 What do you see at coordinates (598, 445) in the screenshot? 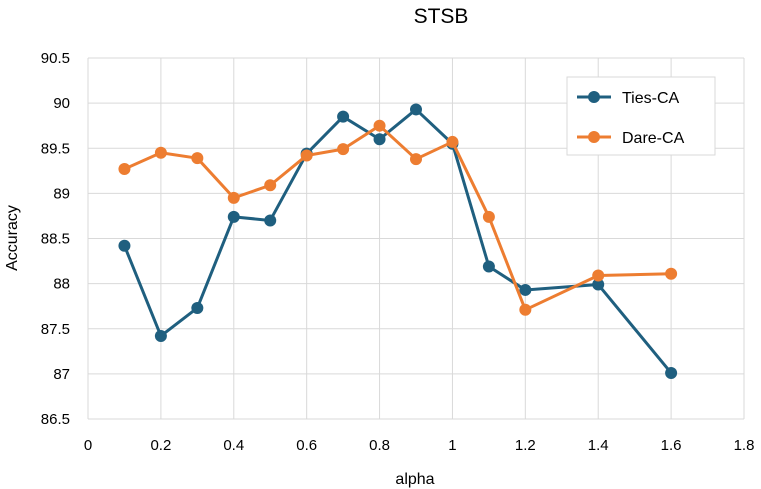
I see `x-tick-label: 1.4` at bounding box center [598, 445].